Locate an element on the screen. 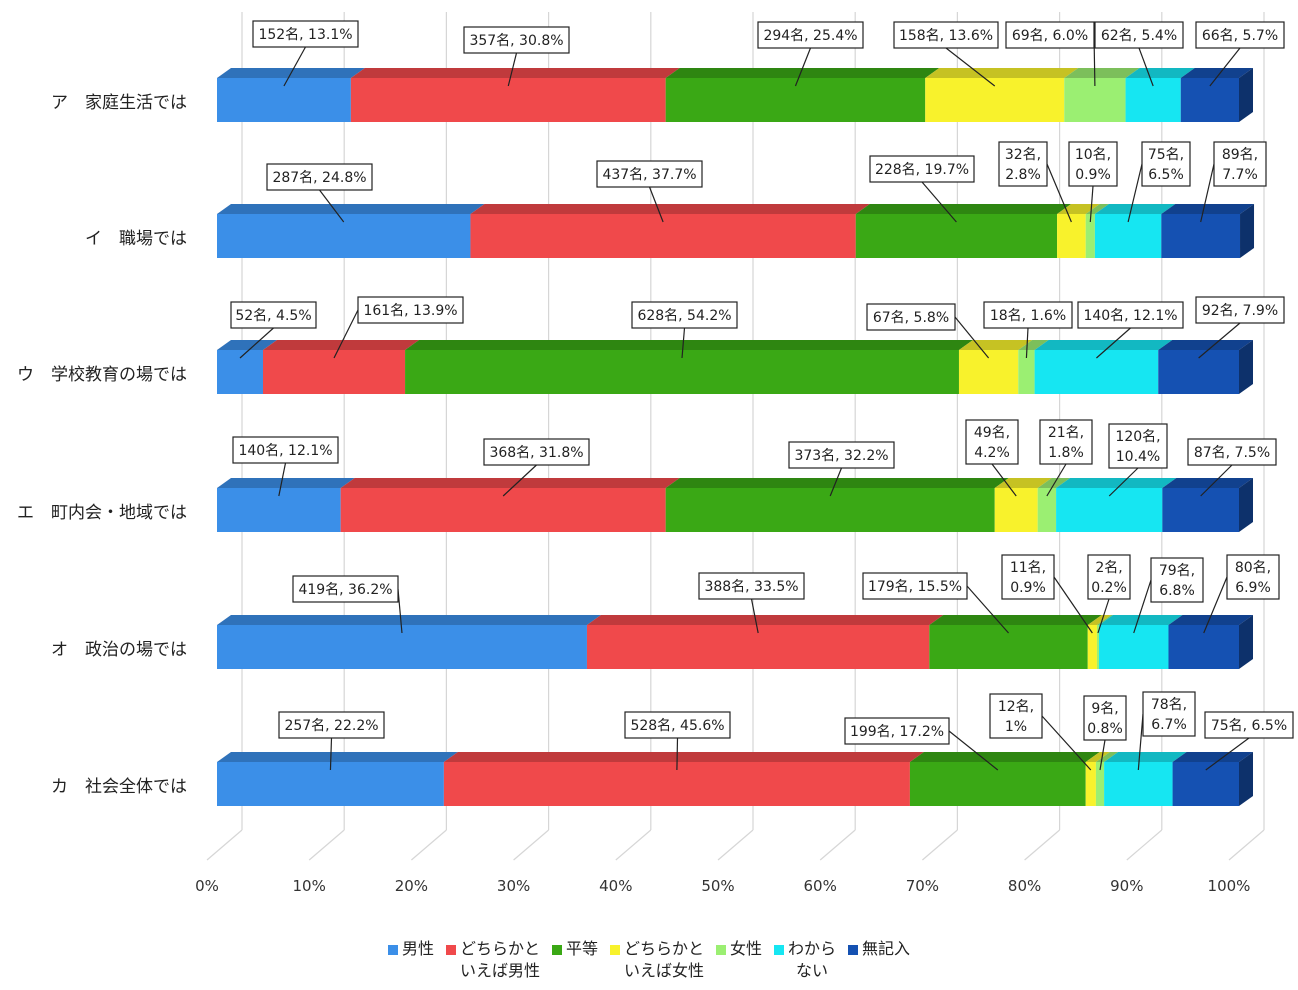 The width and height of the screenshot is (1298, 990). x-axis-ticks: 0% 10% 20% 30% 40% 50% 60% 70% 80% 90% 100% is located at coordinates (722, 886).